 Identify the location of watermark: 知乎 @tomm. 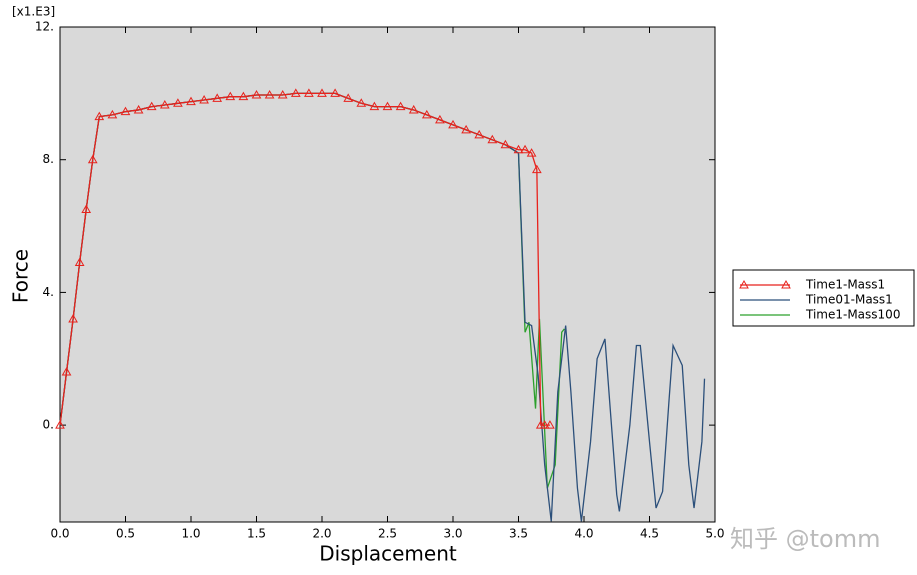
(805, 539).